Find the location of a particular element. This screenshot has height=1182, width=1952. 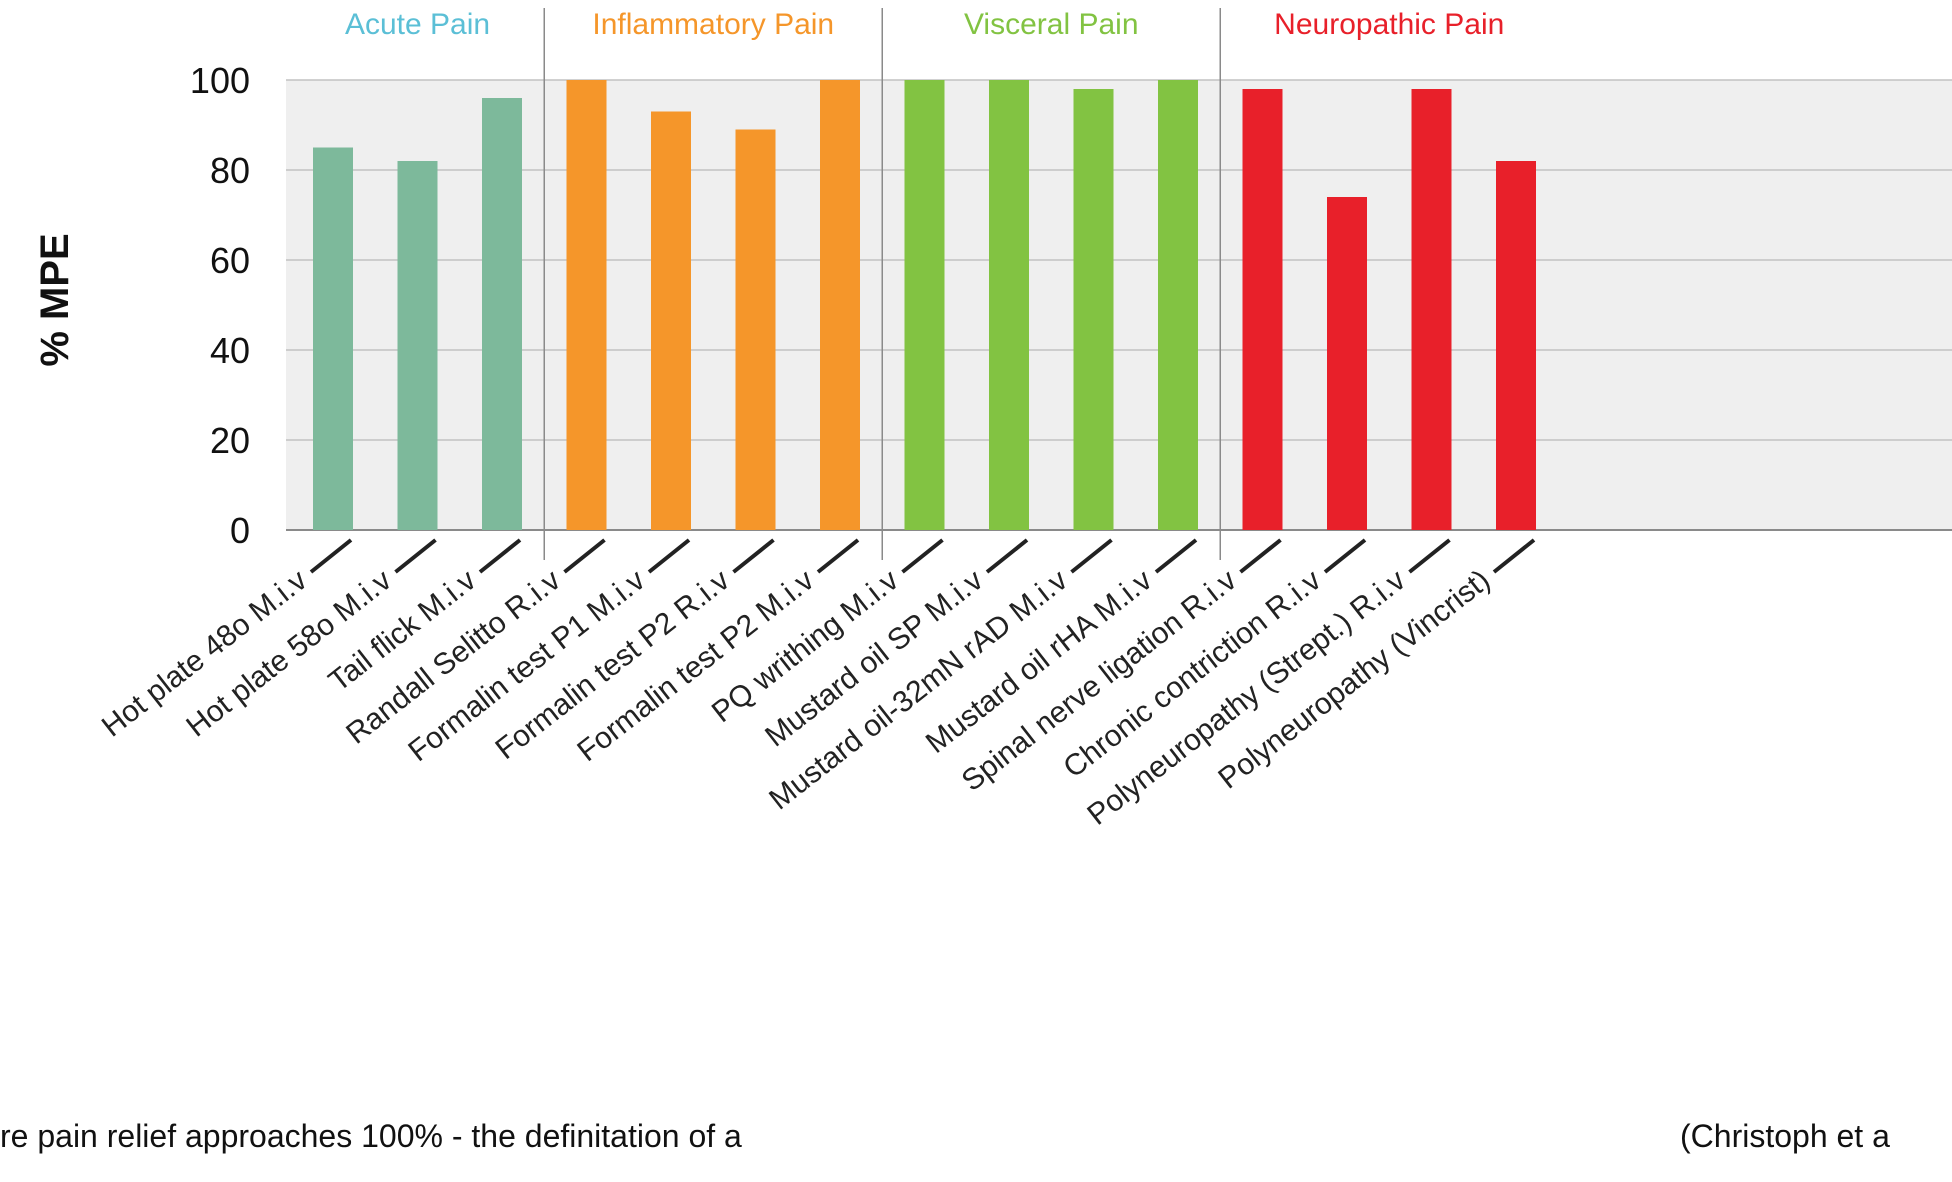

y-tick-label: 0 is located at coordinates (240, 530).